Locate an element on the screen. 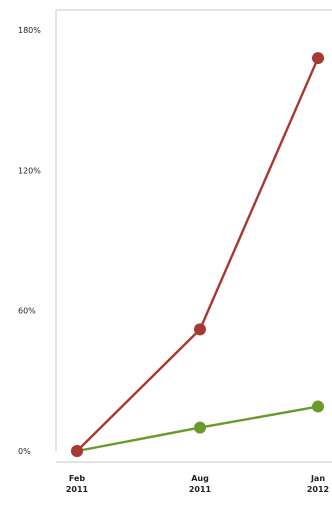 The height and width of the screenshot is (511, 332). x-tick-label: Aug 2011 is located at coordinates (200, 484).